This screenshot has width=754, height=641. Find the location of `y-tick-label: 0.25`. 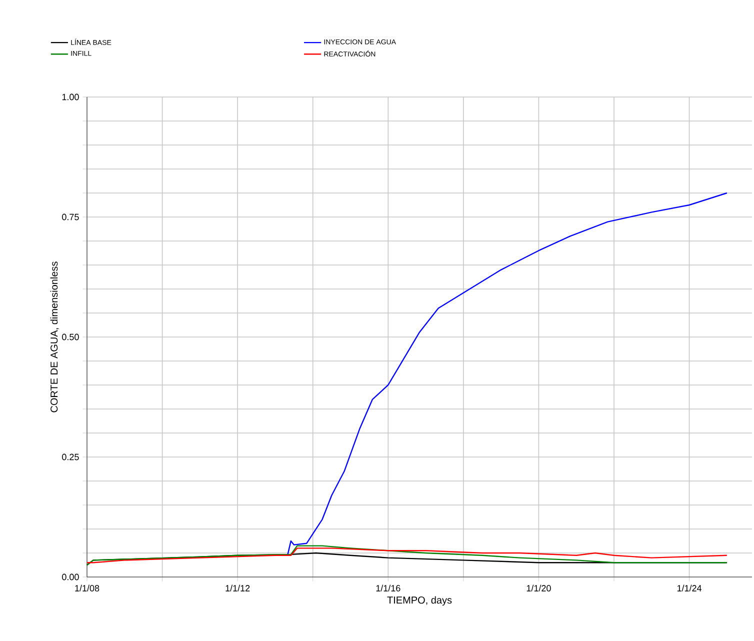

y-tick-label: 0.25 is located at coordinates (70, 457).